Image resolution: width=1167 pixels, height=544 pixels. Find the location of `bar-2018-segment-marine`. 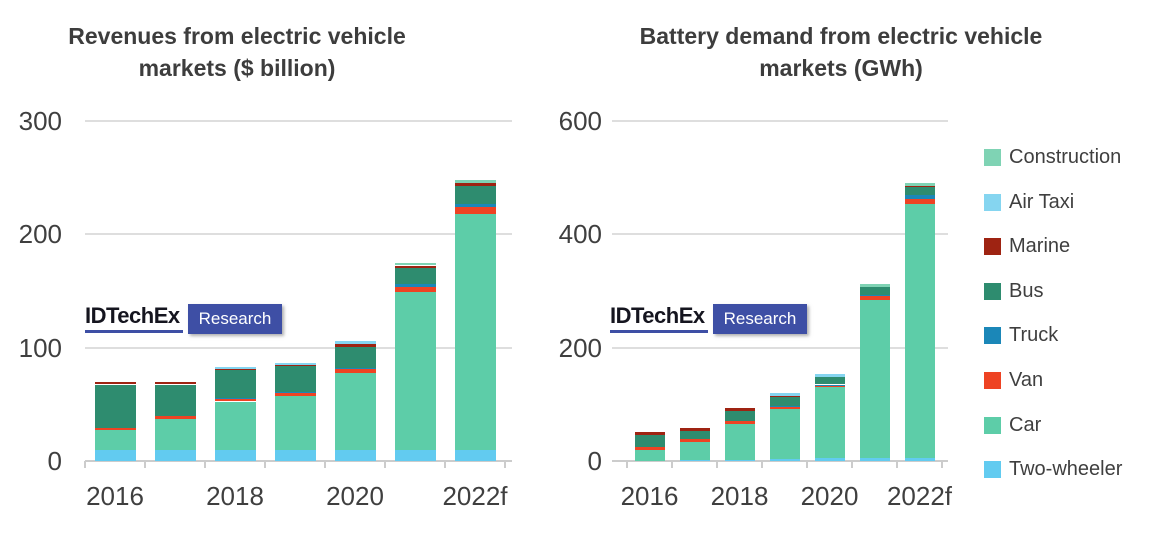

bar-2018-segment-marine is located at coordinates (235, 370).